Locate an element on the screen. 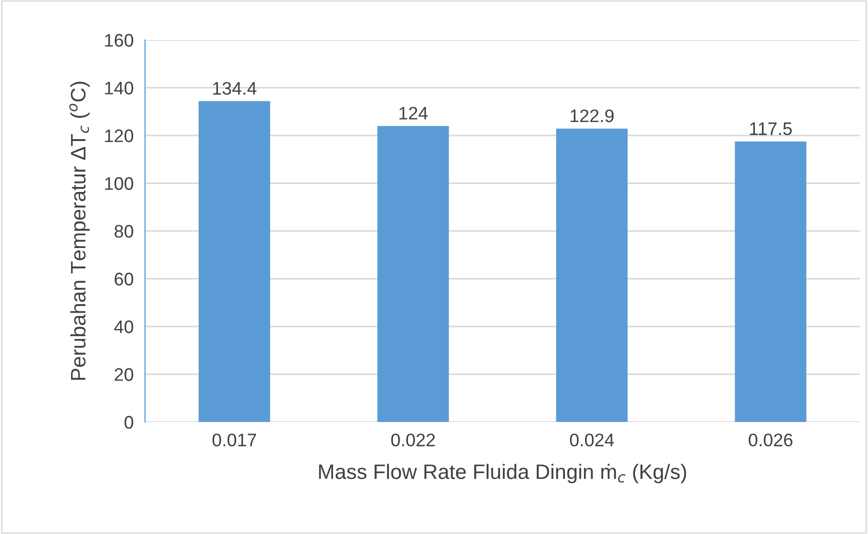  data-label: 117.5 is located at coordinates (771, 129).